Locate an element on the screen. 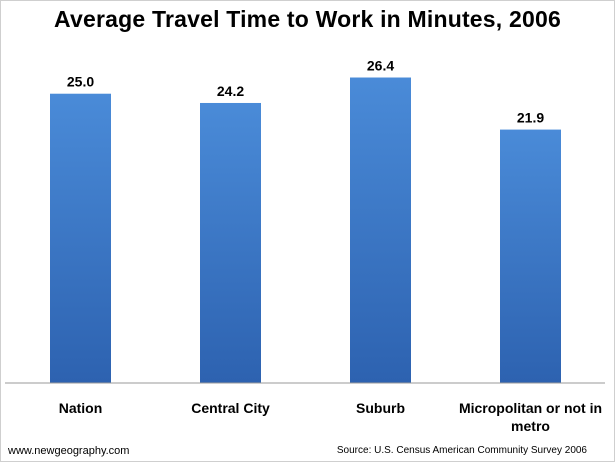 The height and width of the screenshot is (462, 615). data-label-2: 24.2 is located at coordinates (230, 91).